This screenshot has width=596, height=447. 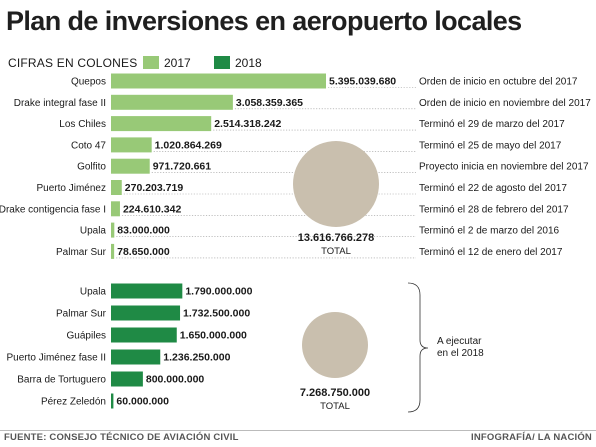 What do you see at coordinates (504, 167) in the screenshot?
I see `status-note: Proyecto inicia en noviembre del 2017` at bounding box center [504, 167].